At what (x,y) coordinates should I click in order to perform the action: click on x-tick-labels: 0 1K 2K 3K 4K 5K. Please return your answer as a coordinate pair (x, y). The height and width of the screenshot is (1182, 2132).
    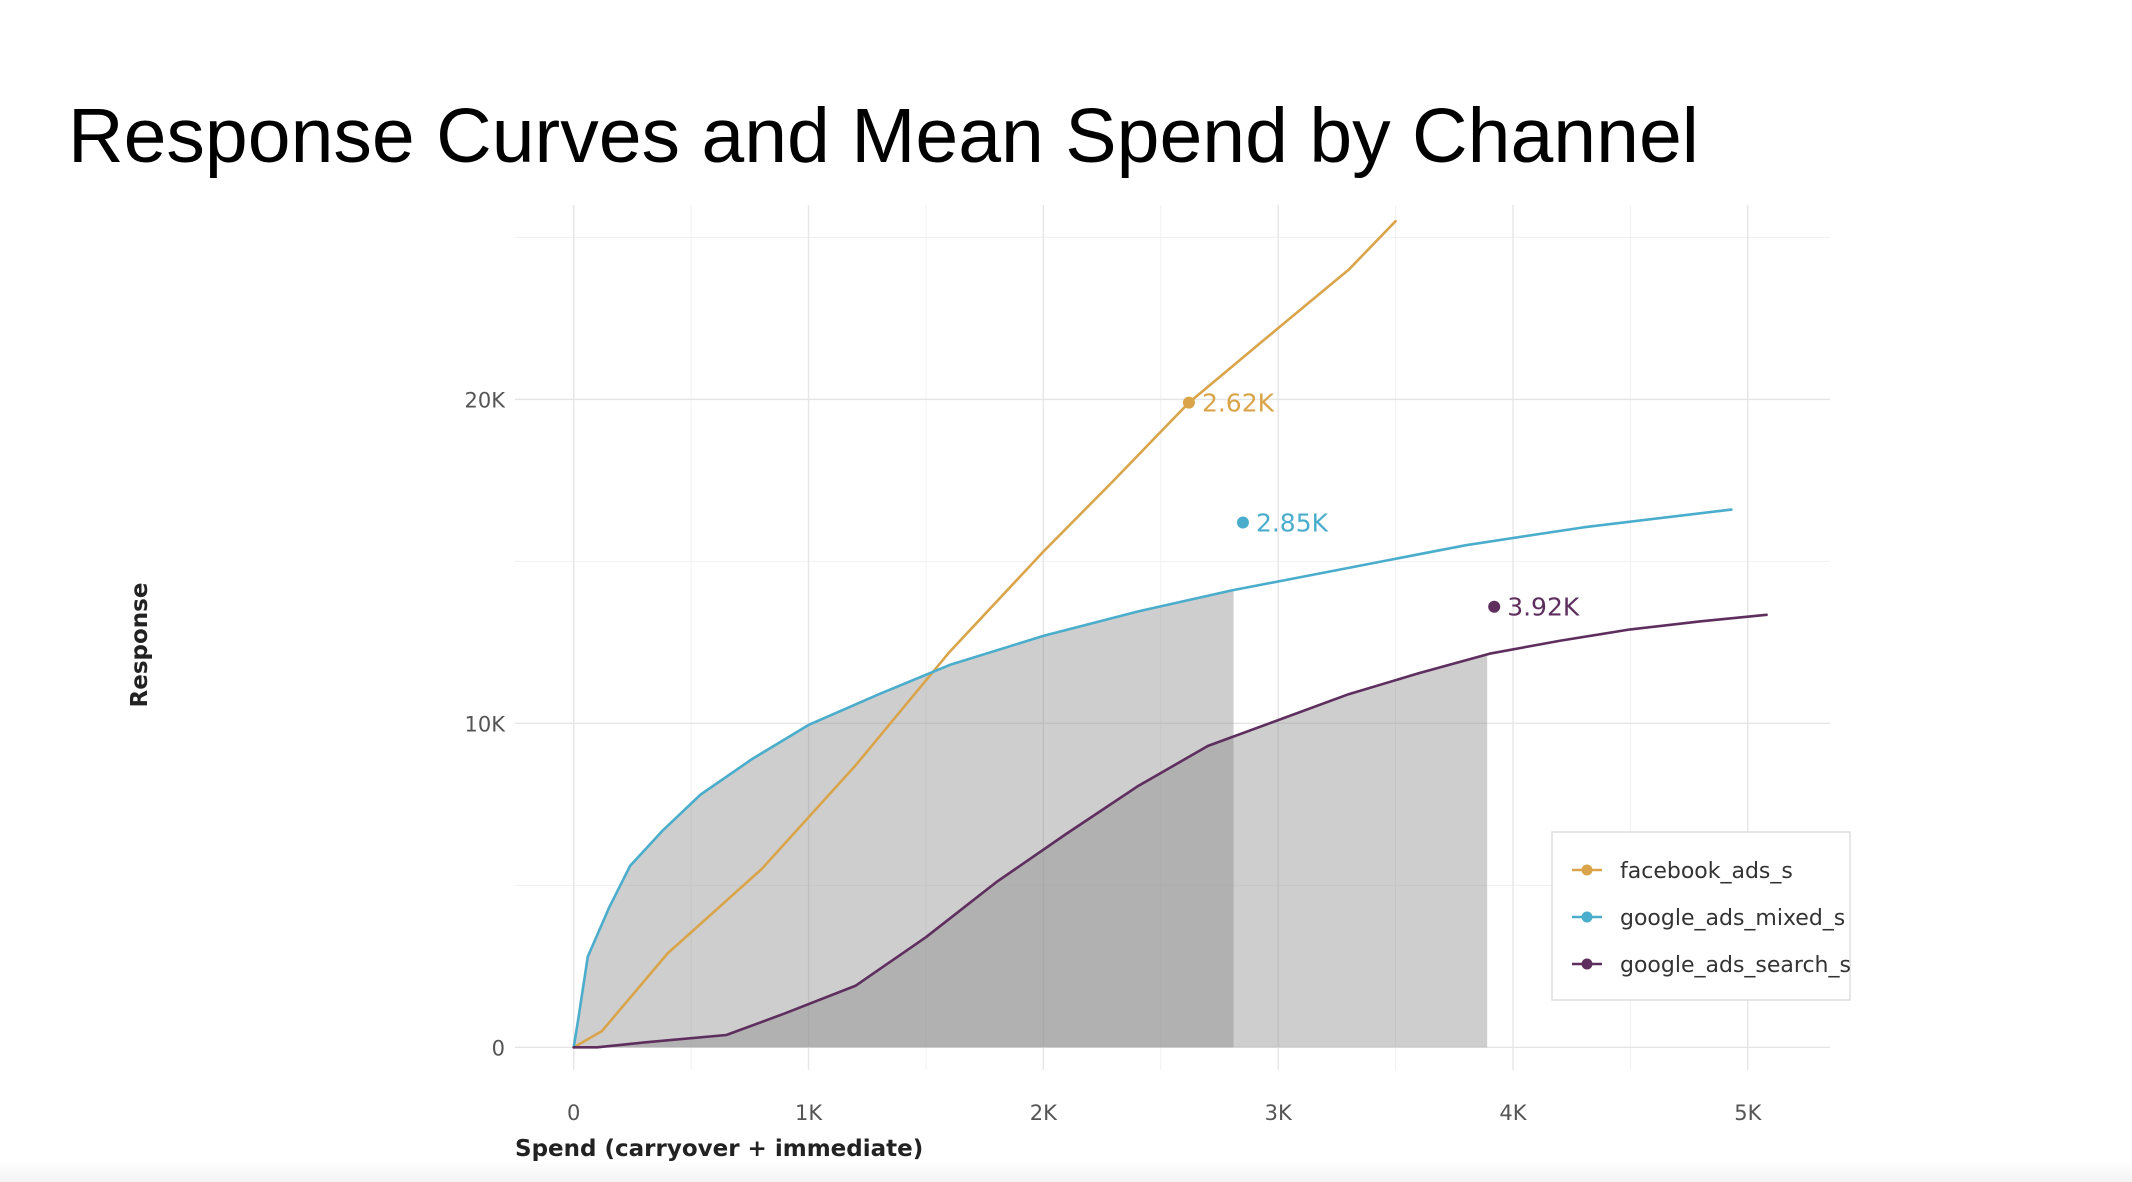
    Looking at the image, I should click on (1165, 1113).